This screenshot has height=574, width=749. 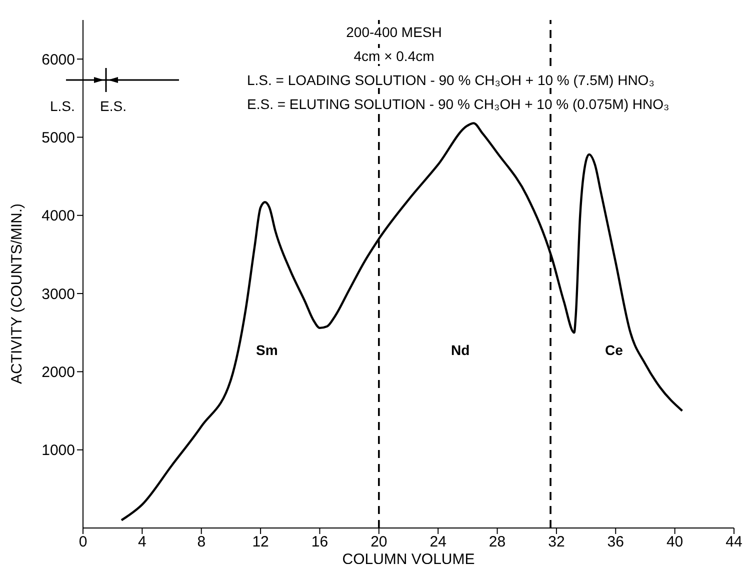 I want to click on y-tick-label: 4000, so click(x=58, y=216).